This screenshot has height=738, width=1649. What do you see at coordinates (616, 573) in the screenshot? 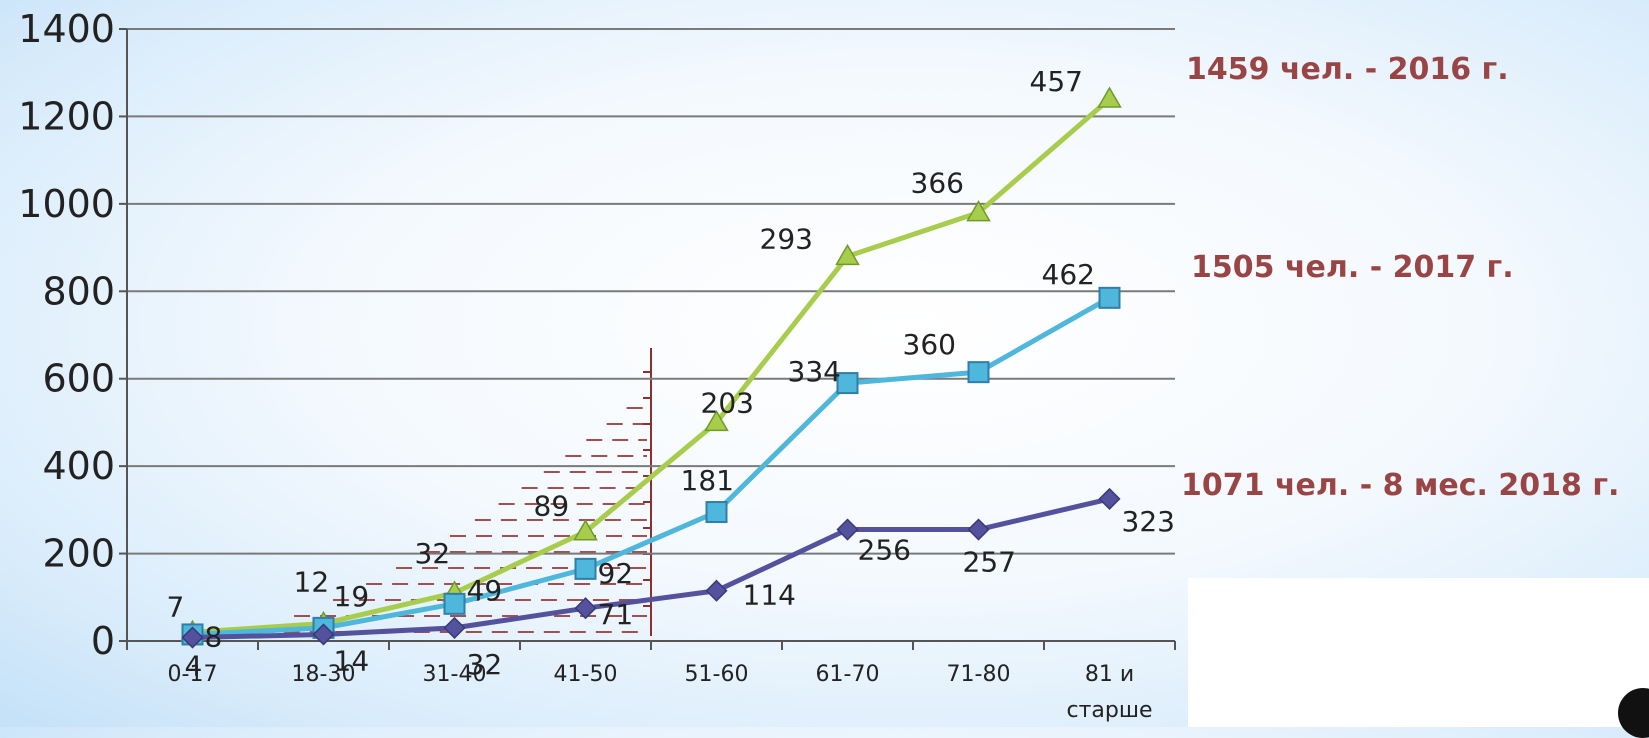
I see `data-label: 92` at bounding box center [616, 573].